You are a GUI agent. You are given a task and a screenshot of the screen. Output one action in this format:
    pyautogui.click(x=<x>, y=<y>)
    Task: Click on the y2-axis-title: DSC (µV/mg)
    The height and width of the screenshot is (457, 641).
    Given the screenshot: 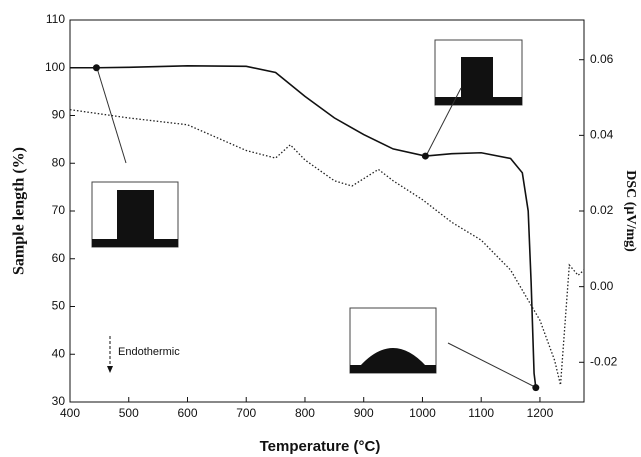 What is the action you would take?
    pyautogui.click(x=630, y=211)
    